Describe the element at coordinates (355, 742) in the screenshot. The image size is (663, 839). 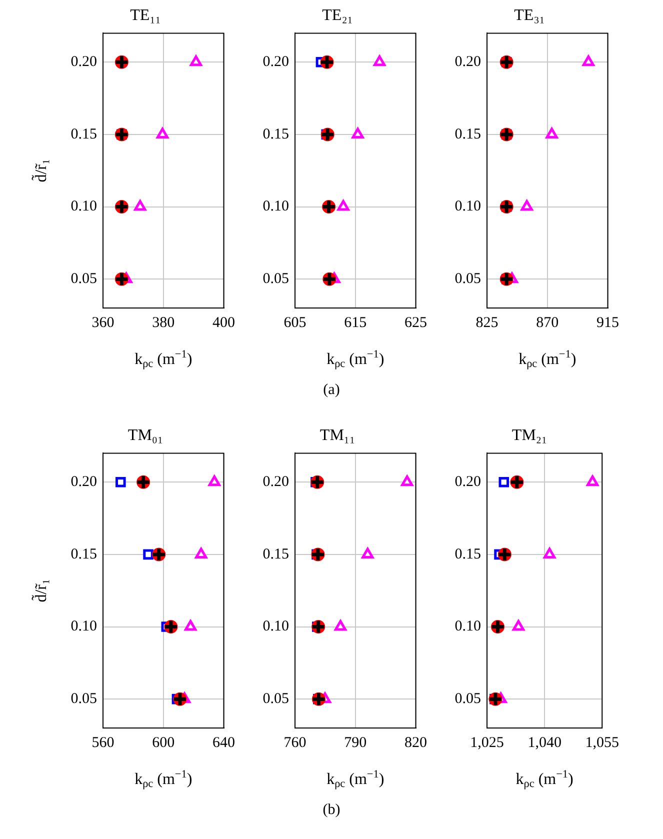
I see `x-tick-label: 790` at that location.